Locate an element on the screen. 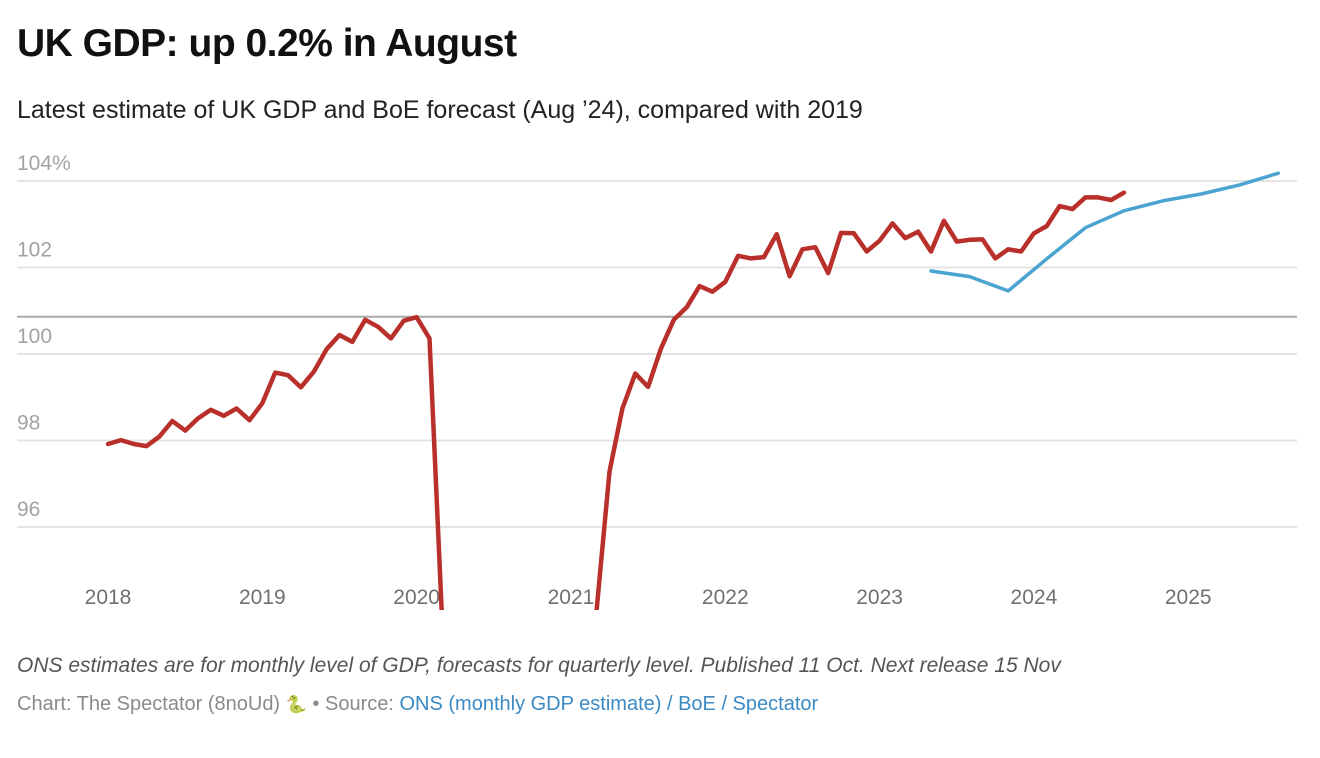 The height and width of the screenshot is (758, 1320). snake-icon: 🐍 is located at coordinates (296, 704).